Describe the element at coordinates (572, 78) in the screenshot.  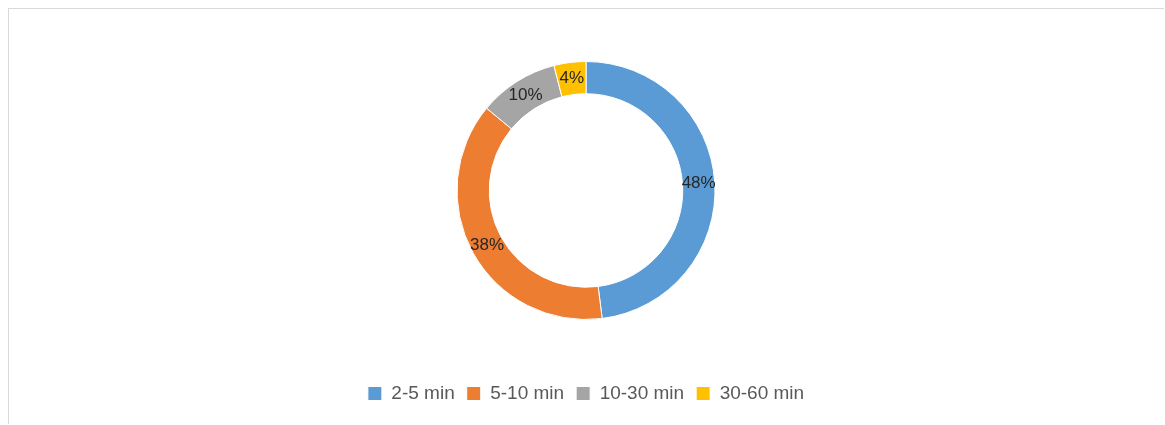
I see `data-label: 4%` at that location.